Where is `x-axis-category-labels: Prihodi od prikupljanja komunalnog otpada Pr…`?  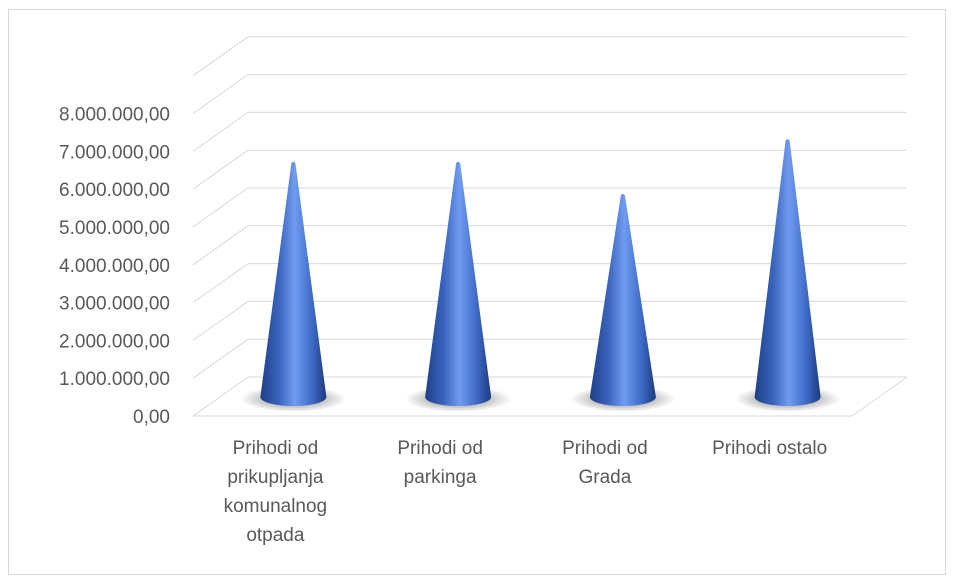
x-axis-category-labels: Prihodi od prikupljanja komunalnog otpada Pr… is located at coordinates (526, 492).